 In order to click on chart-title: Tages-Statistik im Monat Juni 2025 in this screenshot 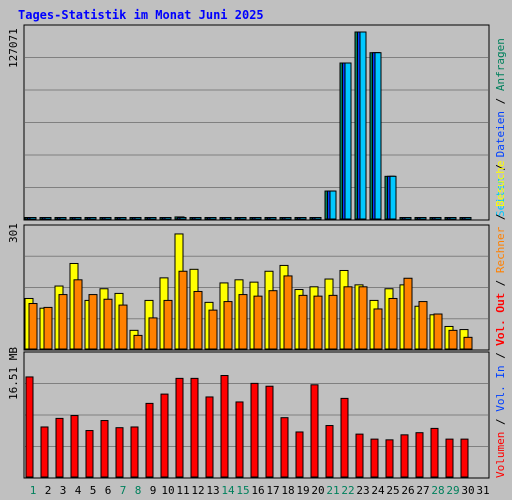, I will do `click(141, 15)`.